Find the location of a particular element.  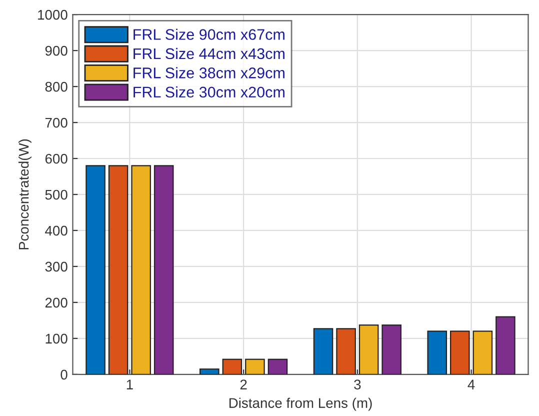

y-tick-label: 900 is located at coordinates (56, 51).